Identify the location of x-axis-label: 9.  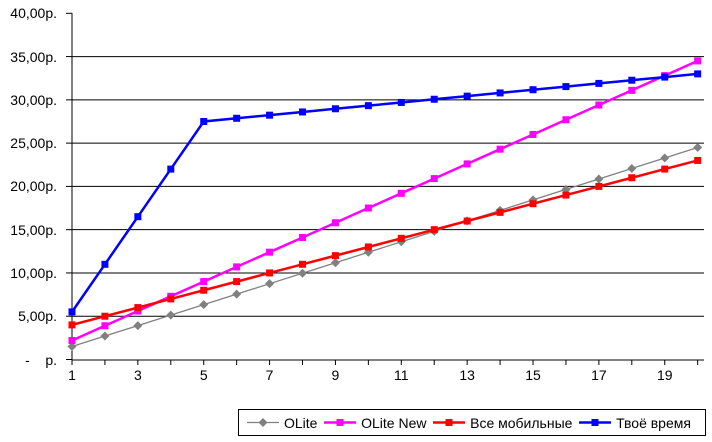
(335, 375).